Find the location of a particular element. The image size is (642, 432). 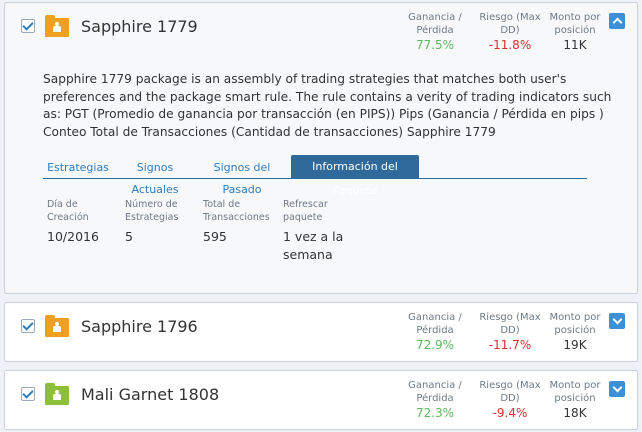

package-title: Sapphire 1779 is located at coordinates (139, 26).